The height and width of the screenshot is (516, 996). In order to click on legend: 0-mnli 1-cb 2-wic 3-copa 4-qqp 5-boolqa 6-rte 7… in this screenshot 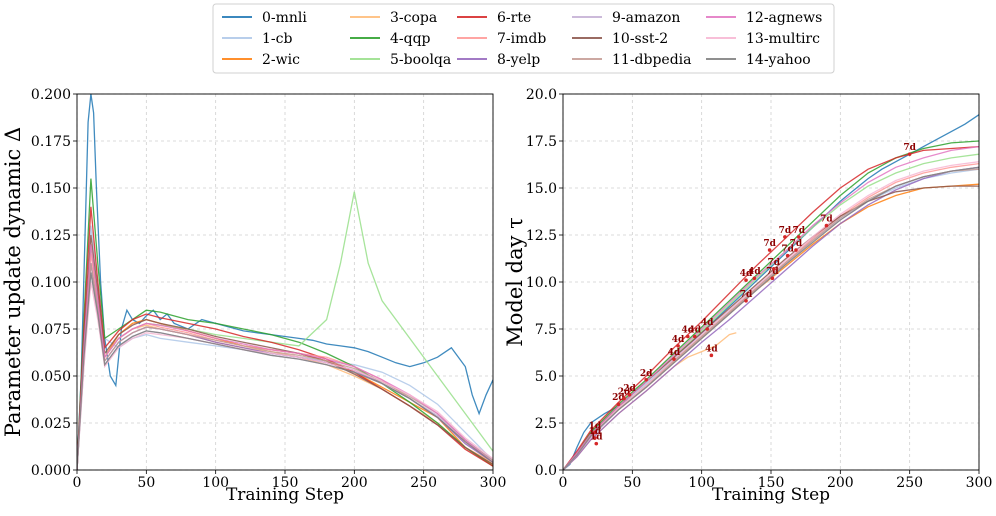, I will do `click(523, 38)`.